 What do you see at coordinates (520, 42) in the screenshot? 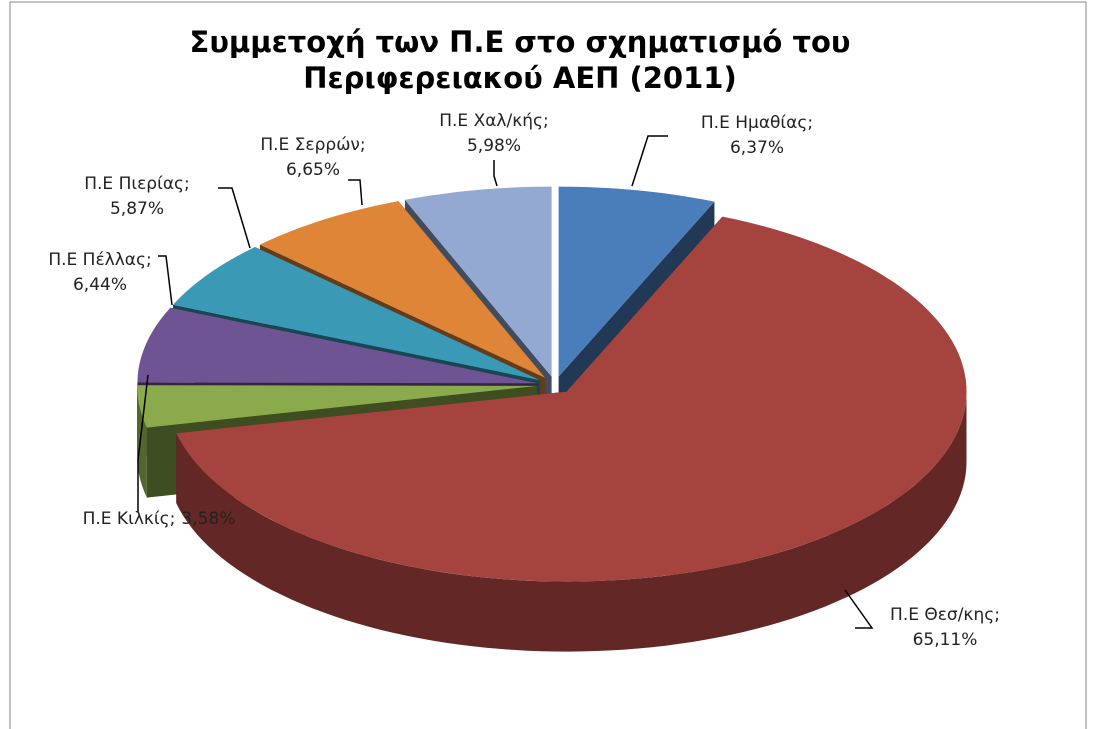
I see `chart-title: Συμμετοχή των Π.Ε στο σχηματισμό του` at bounding box center [520, 42].